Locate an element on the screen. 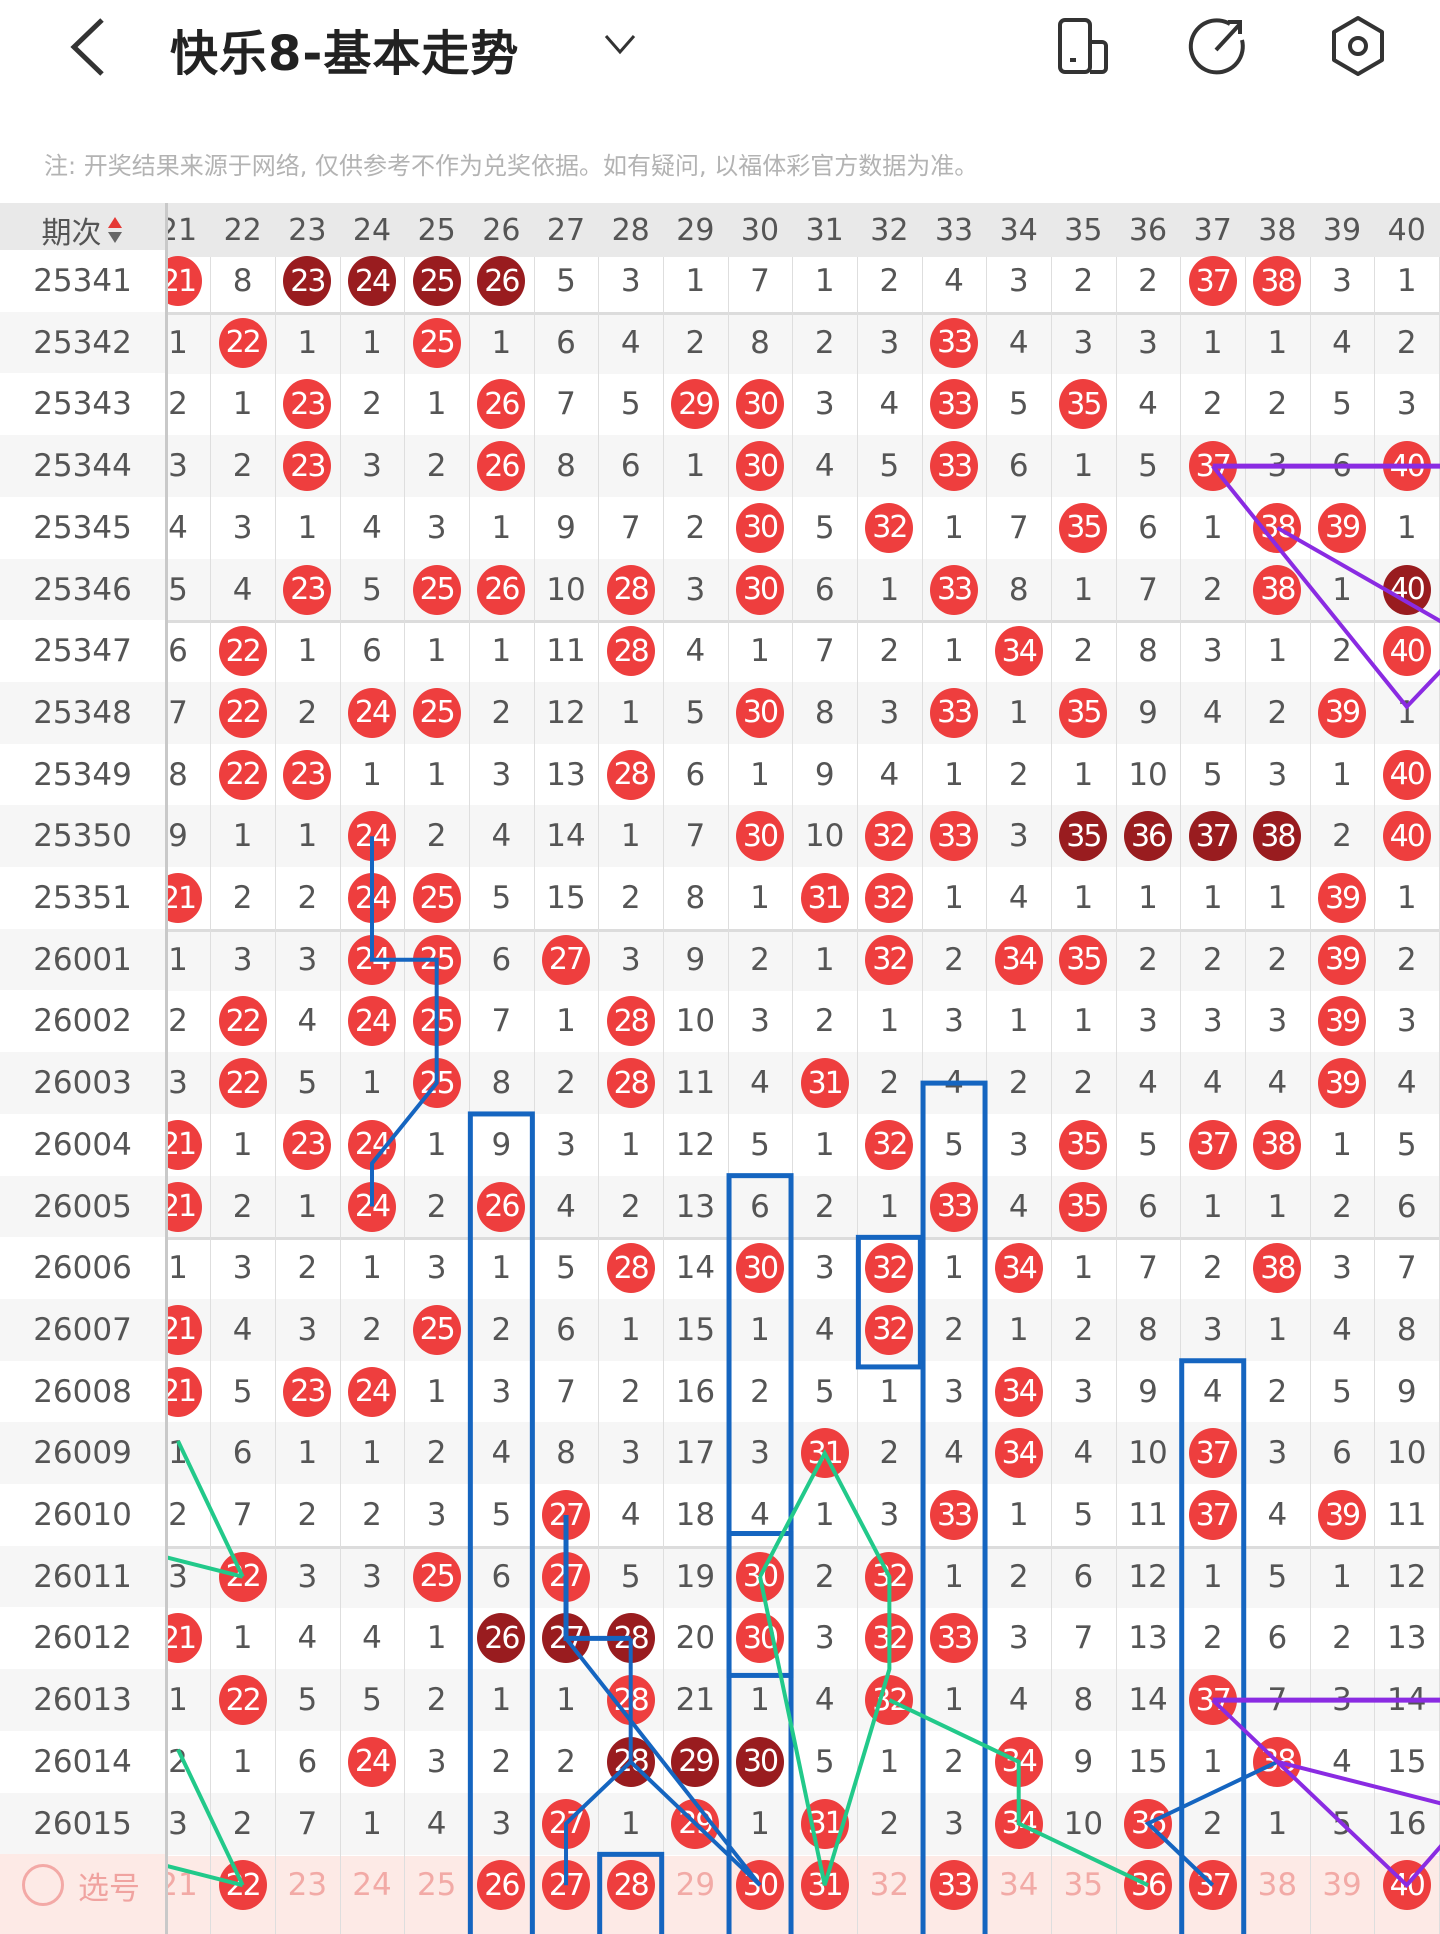 This screenshot has height=1934, width=1440. back-chevron-icon is located at coordinates (90, 47).